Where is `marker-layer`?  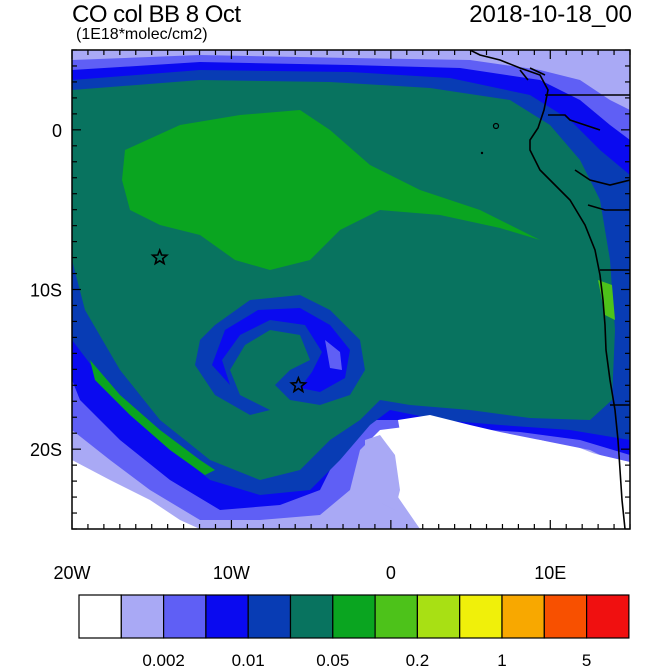
marker-layer is located at coordinates (229, 320).